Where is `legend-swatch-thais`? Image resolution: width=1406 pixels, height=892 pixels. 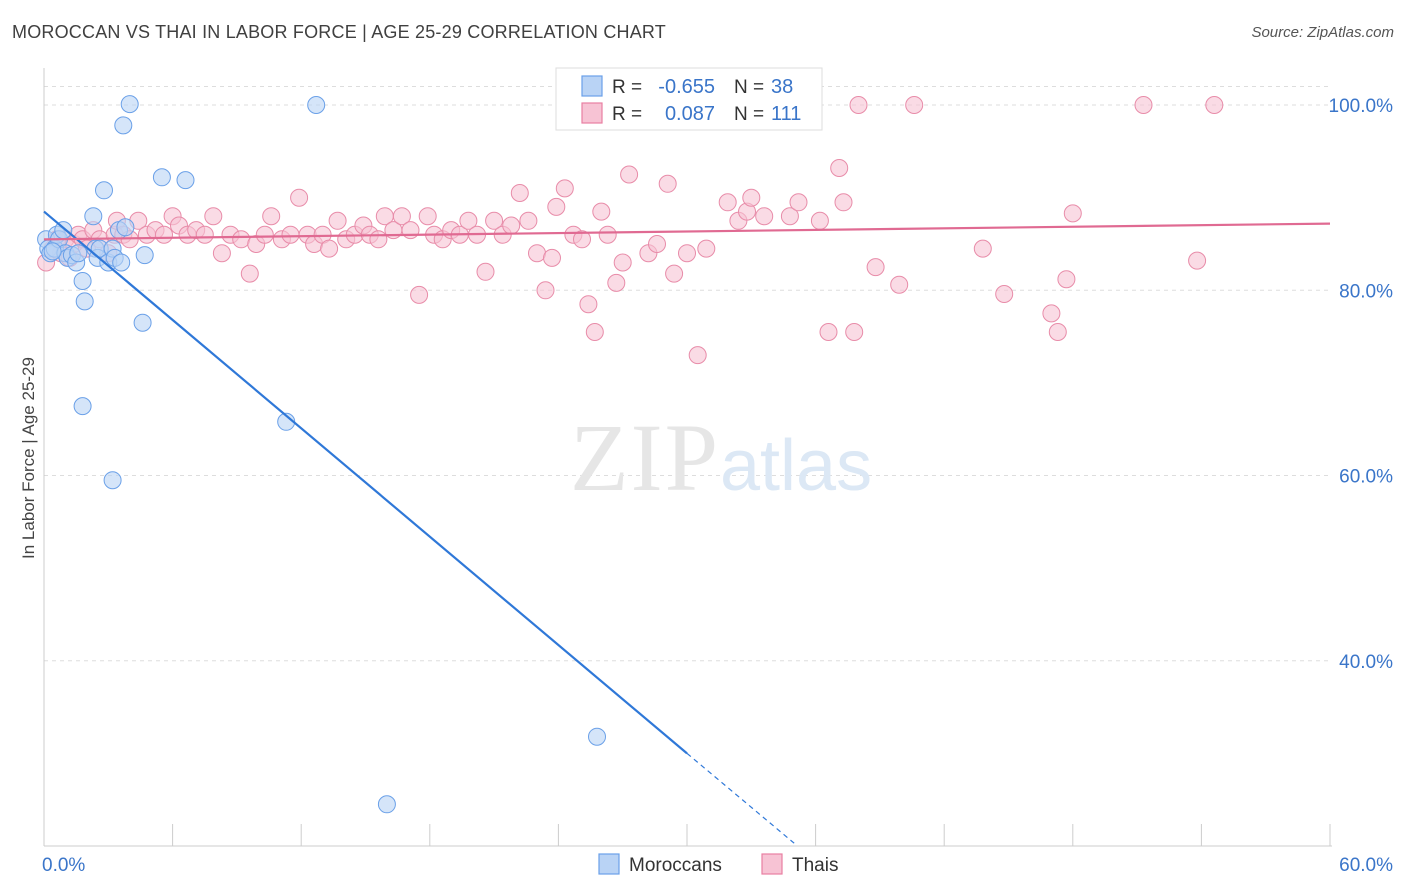
legend-swatch-thais is located at coordinates (772, 864).